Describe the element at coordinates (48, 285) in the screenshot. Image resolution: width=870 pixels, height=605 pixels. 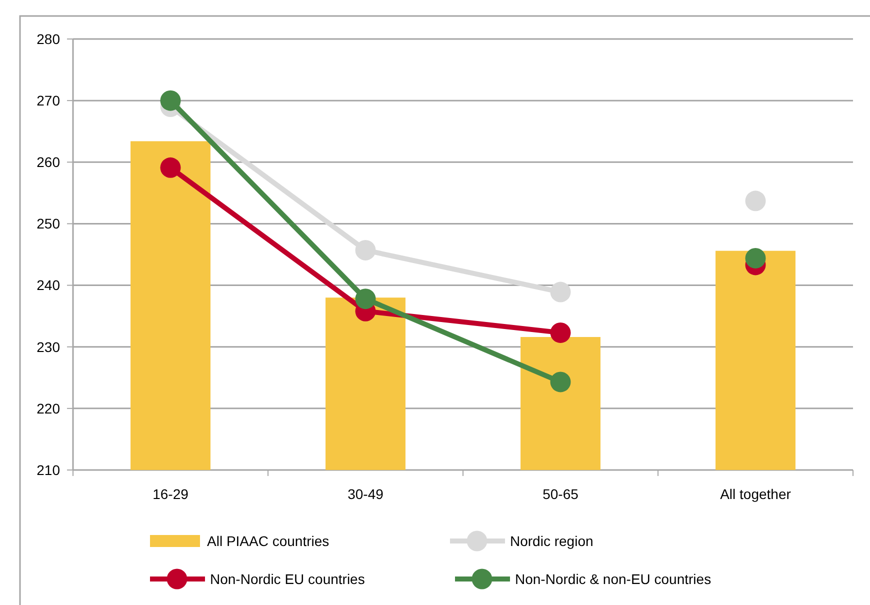
I see `y-tick-label: 240` at that location.